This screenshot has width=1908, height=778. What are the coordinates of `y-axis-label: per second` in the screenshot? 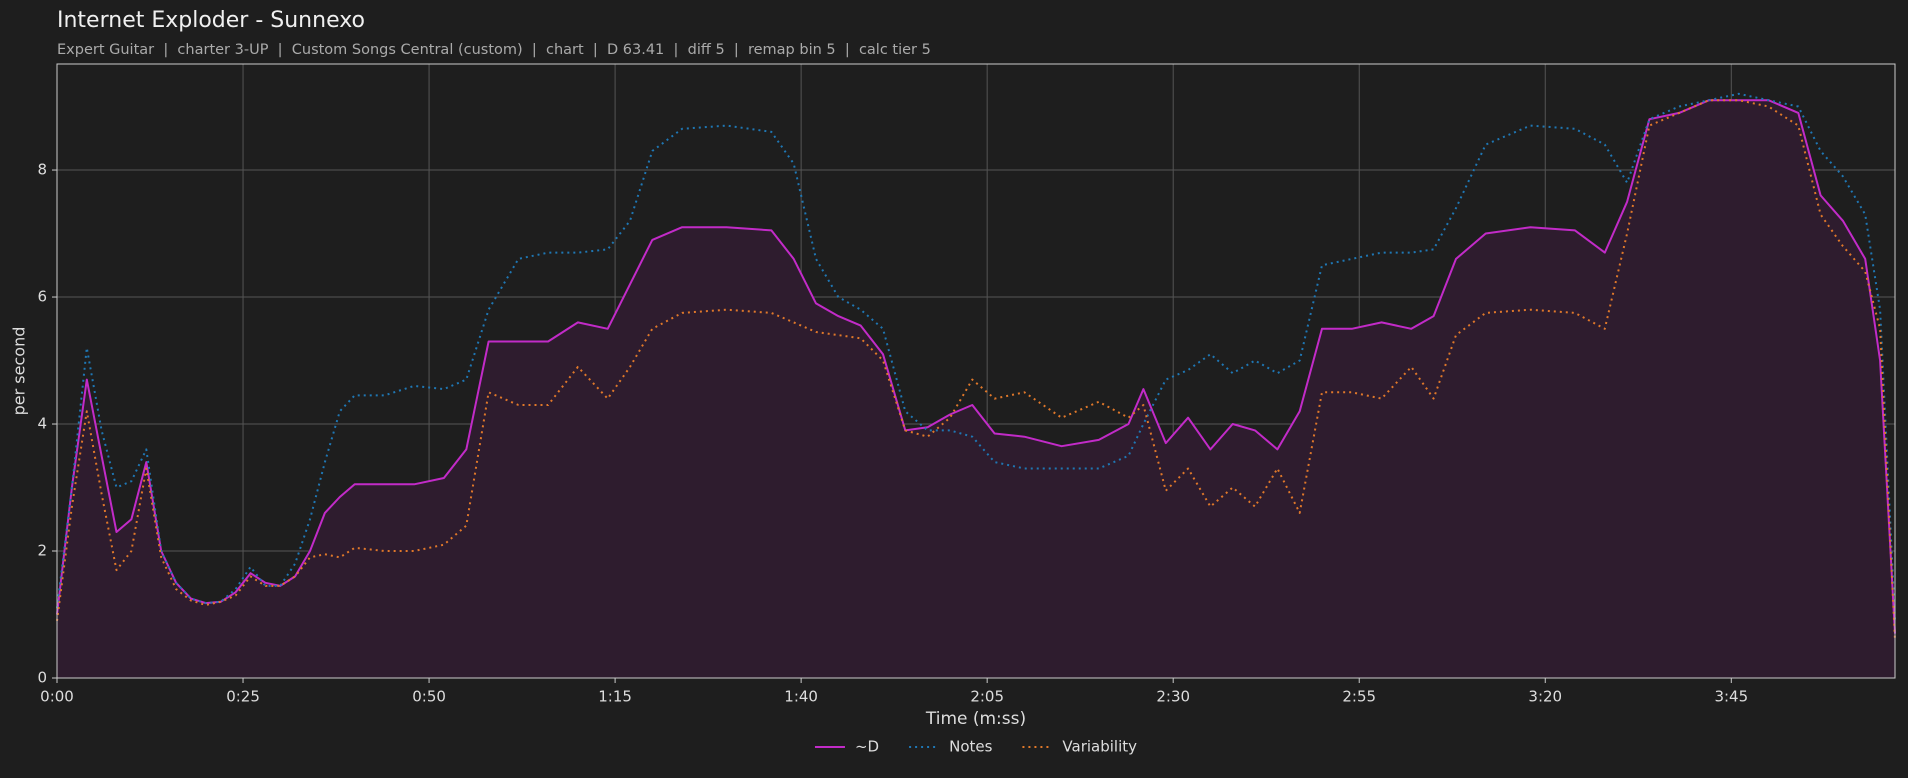 It's located at (19, 371).